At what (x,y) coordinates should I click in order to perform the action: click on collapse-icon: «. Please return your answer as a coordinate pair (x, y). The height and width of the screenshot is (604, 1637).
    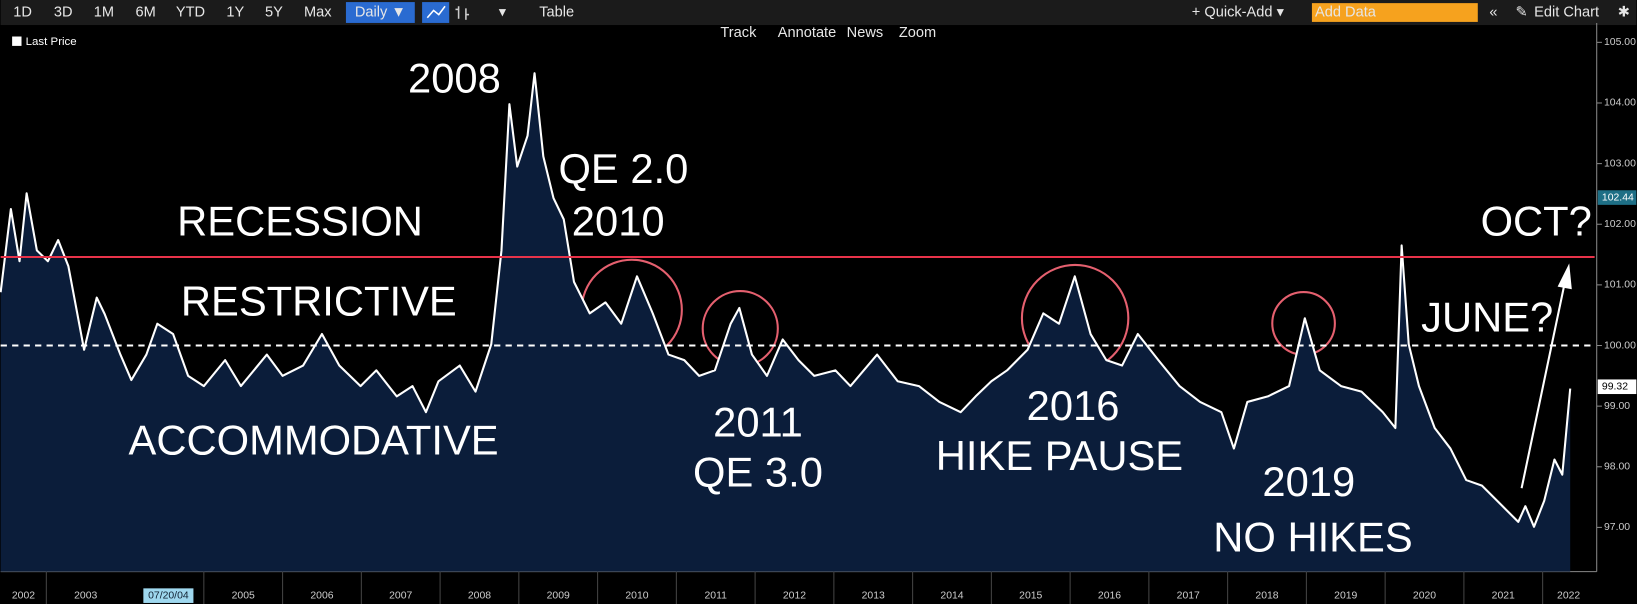
    Looking at the image, I should click on (1493, 12).